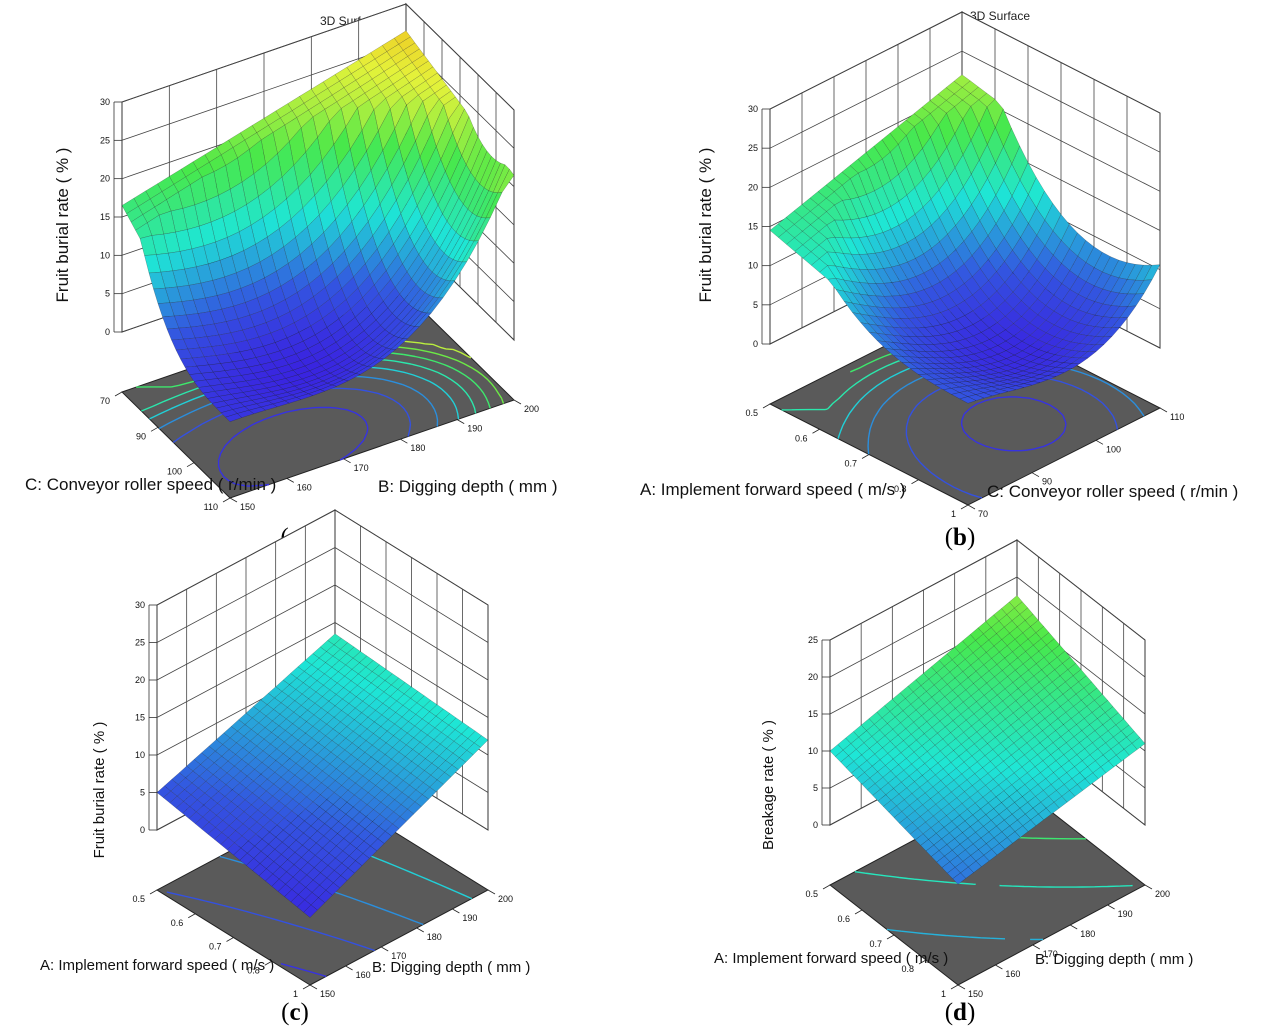  What do you see at coordinates (875, 944) in the screenshot?
I see `x-tick-label: 0.7` at bounding box center [875, 944].